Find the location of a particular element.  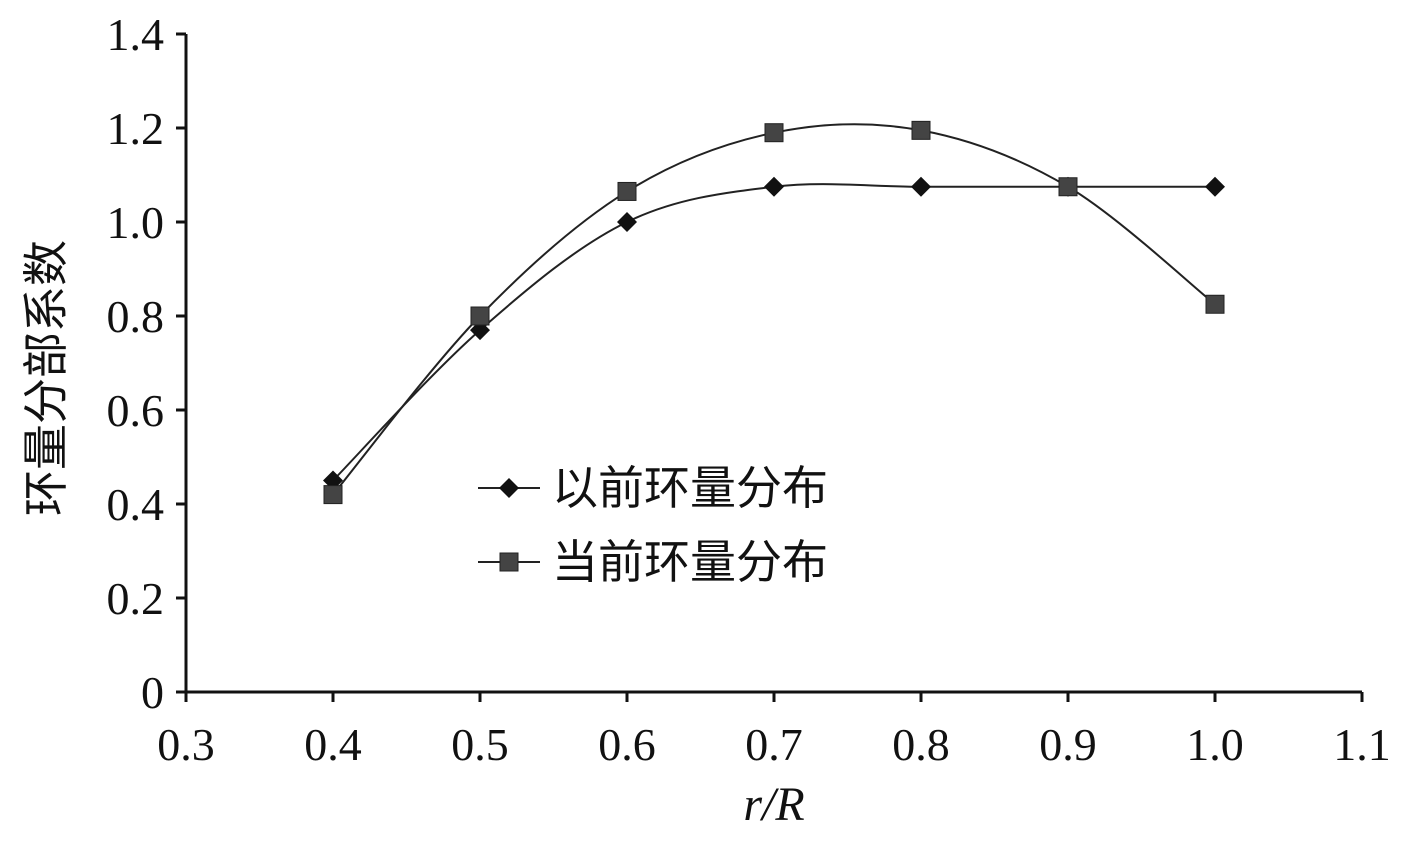

legend-label: 当前环量分布 is located at coordinates (690, 562).